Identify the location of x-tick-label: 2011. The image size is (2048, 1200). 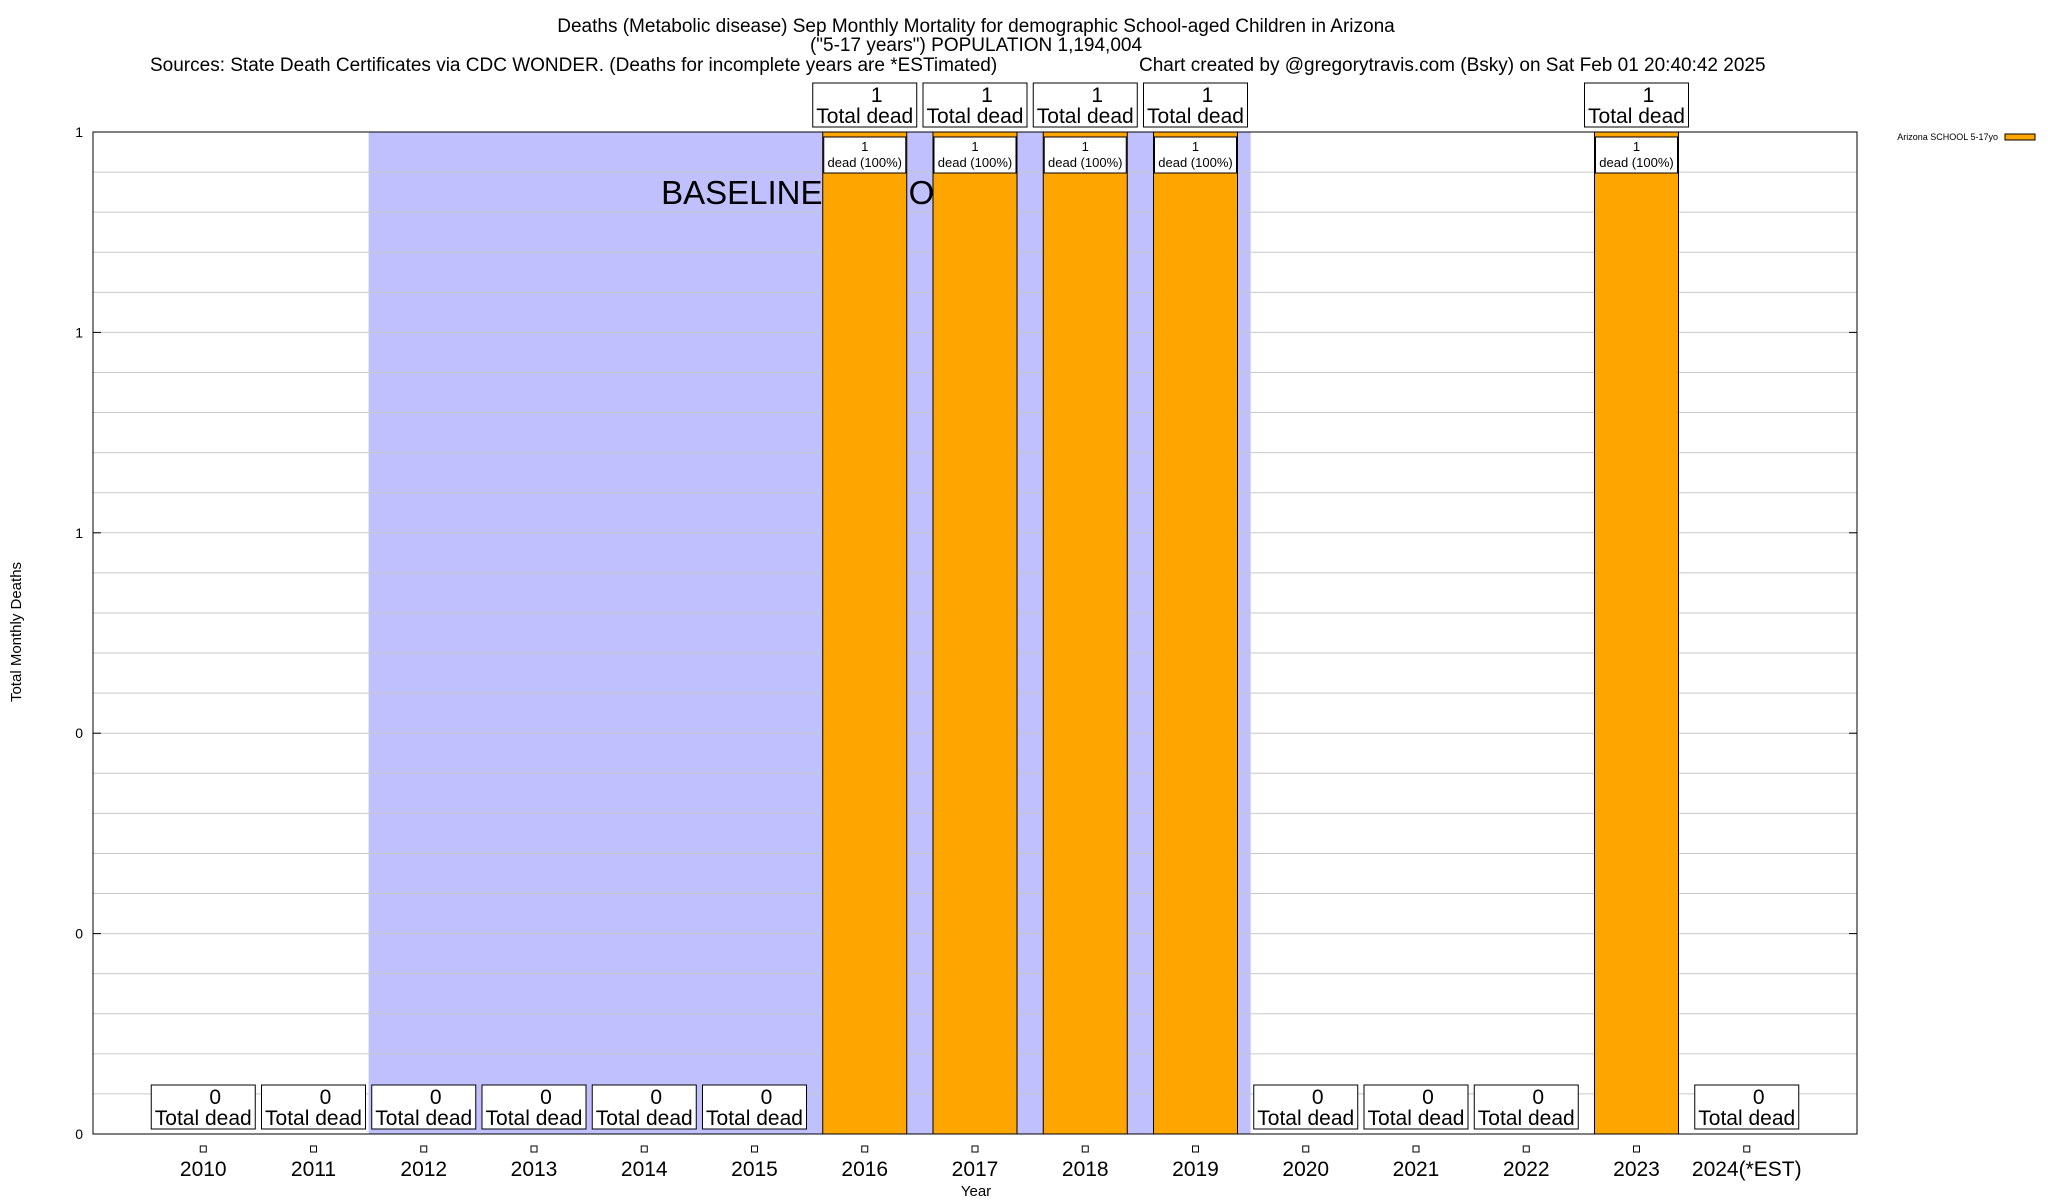
(313, 1169).